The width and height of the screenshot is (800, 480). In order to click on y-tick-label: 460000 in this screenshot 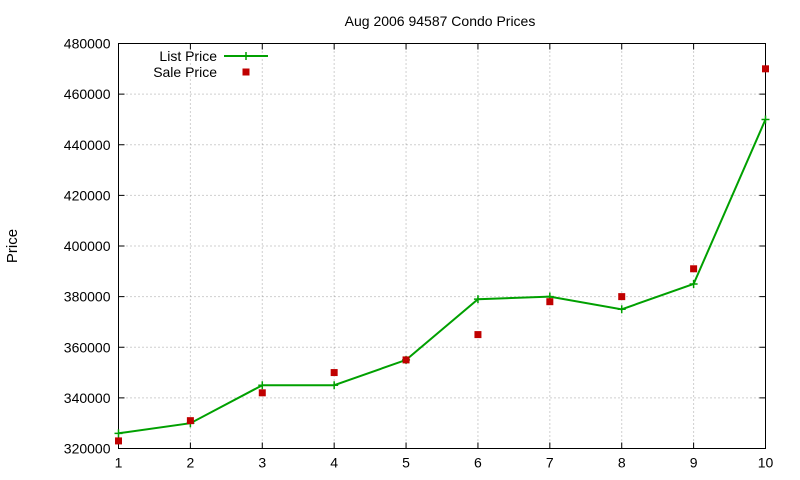, I will do `click(87, 94)`.